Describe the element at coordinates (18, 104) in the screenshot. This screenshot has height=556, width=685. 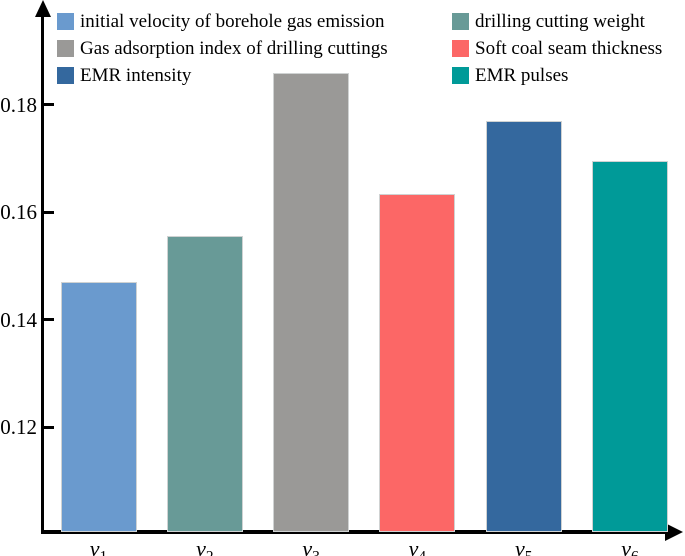
I see `y-axis-tick-label: 0.18` at that location.